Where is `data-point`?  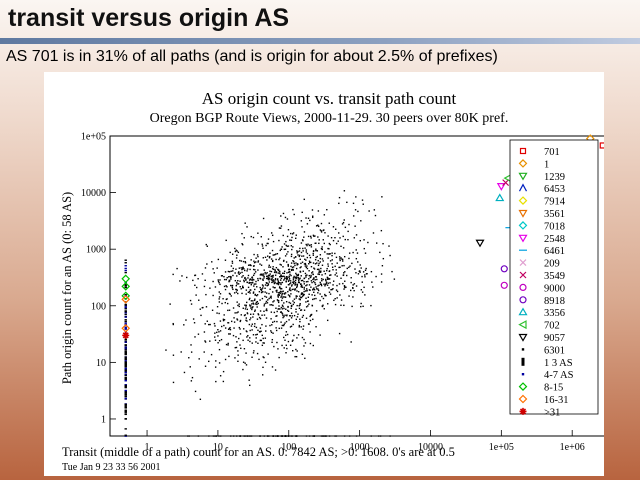
data-point is located at coordinates (126, 286).